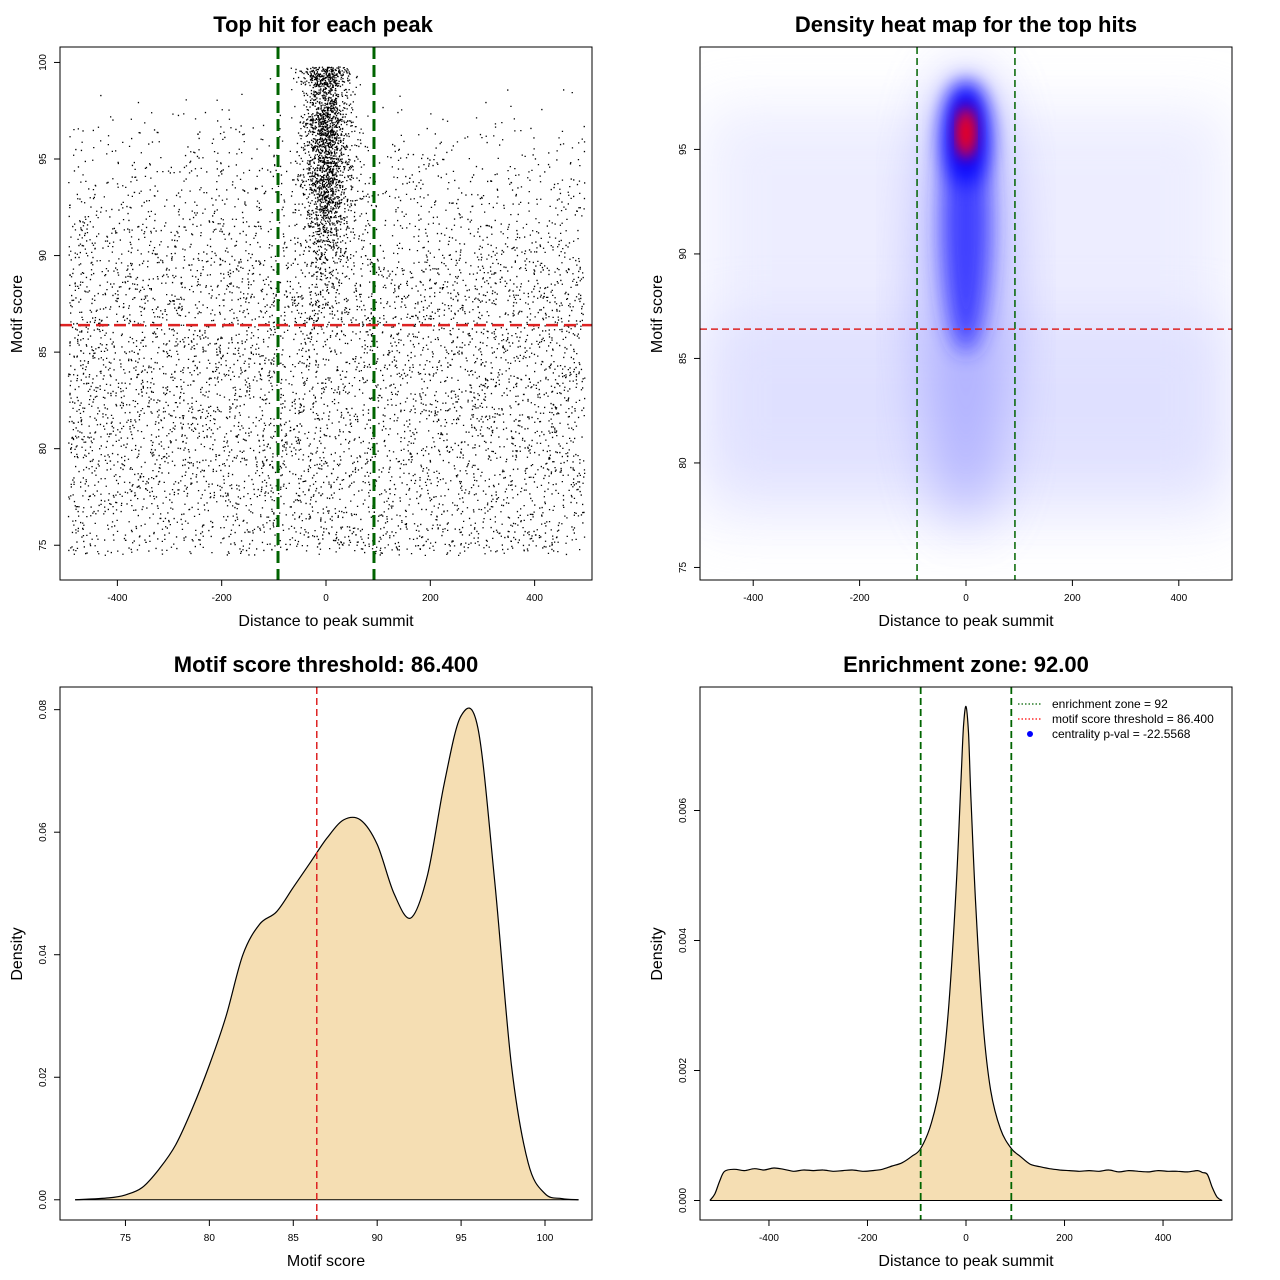 The height and width of the screenshot is (1280, 1280). What do you see at coordinates (683, 254) in the screenshot?
I see `heatmap-y-tick-label: 90` at bounding box center [683, 254].